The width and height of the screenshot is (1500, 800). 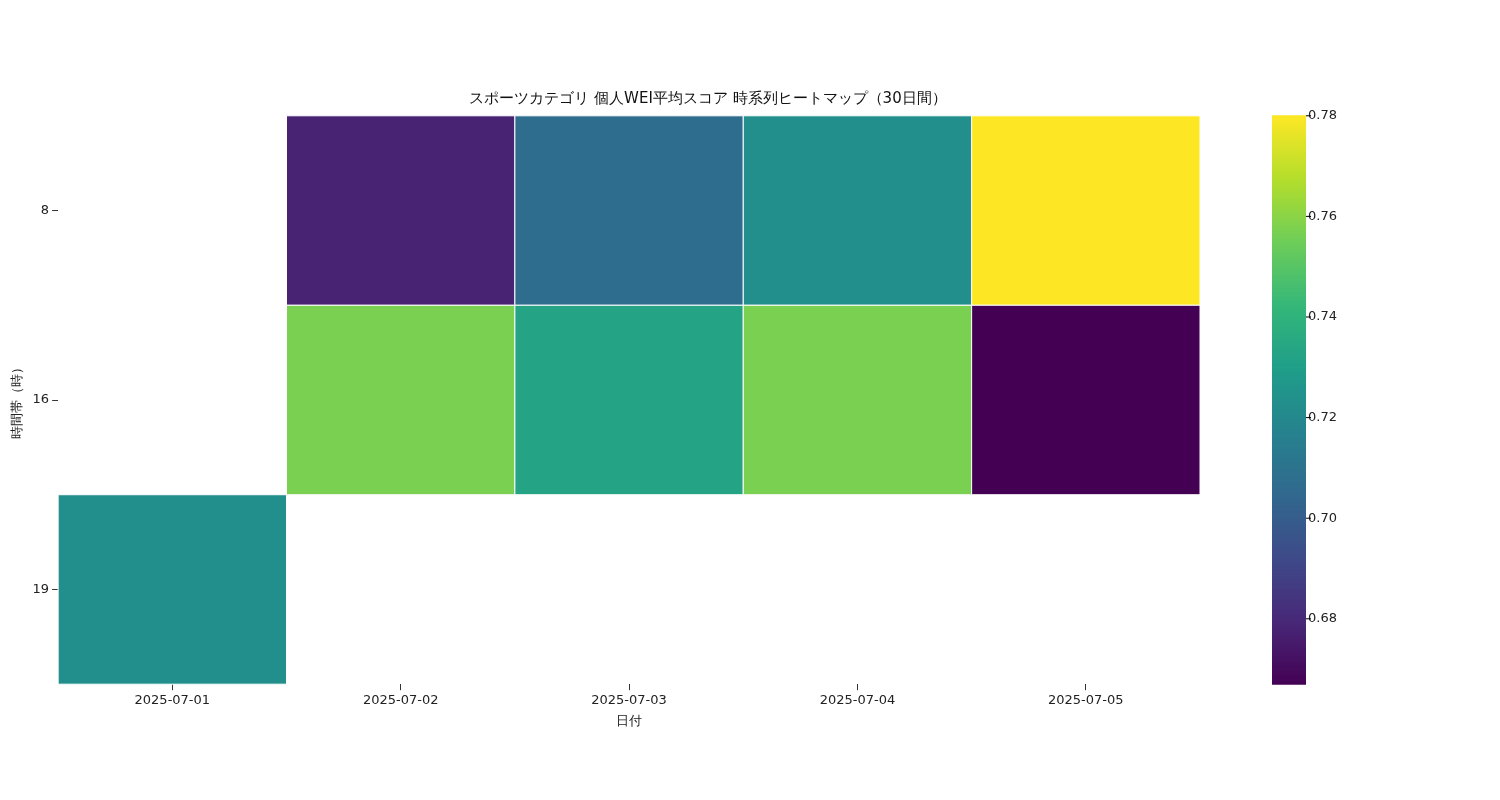 What do you see at coordinates (17, 400) in the screenshot?
I see `y-axis-title: 時間帯（時）` at bounding box center [17, 400].